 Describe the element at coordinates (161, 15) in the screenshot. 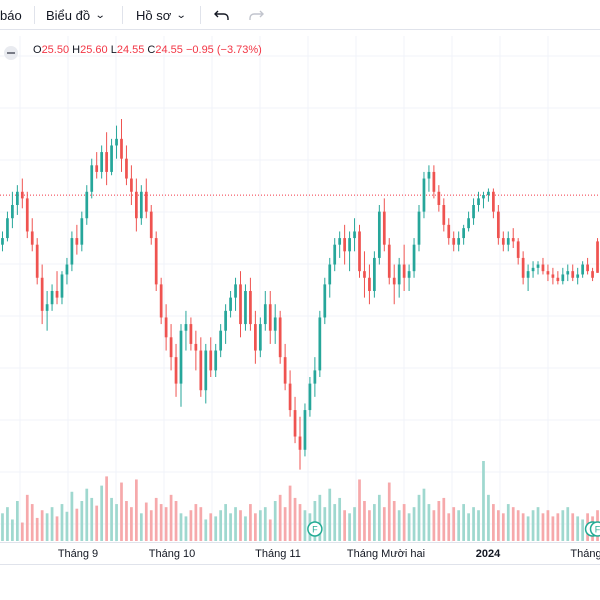

I see `profile-menu-button: Hồ sơ ⌄` at that location.